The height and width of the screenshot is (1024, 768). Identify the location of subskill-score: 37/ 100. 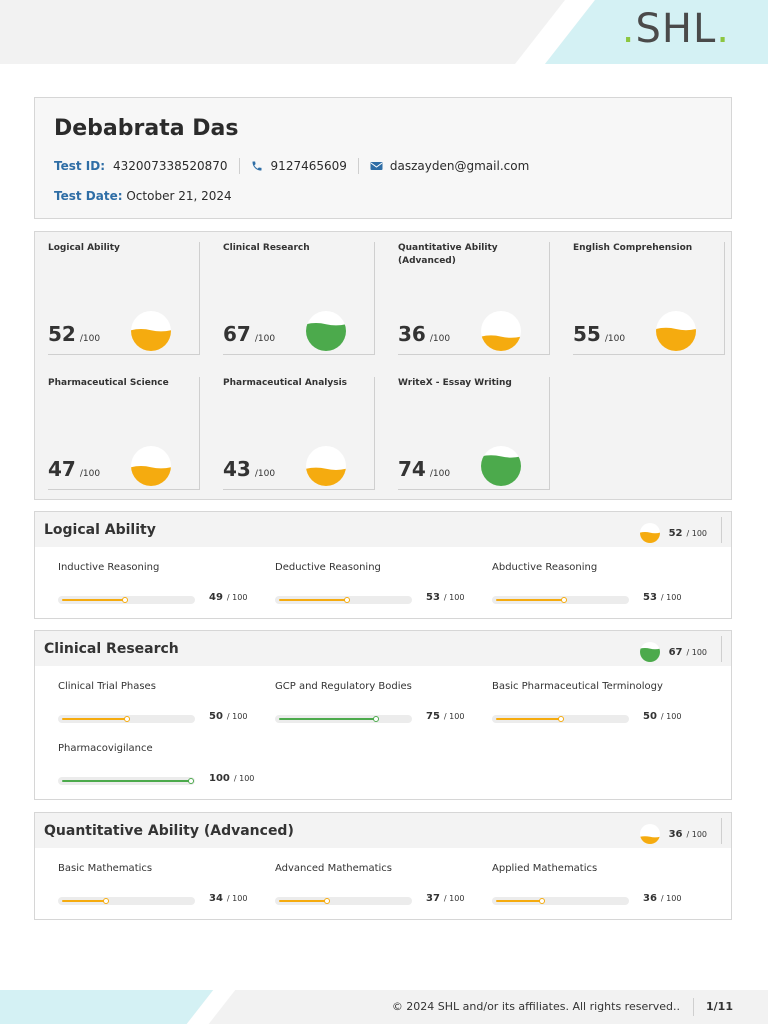
(445, 898).